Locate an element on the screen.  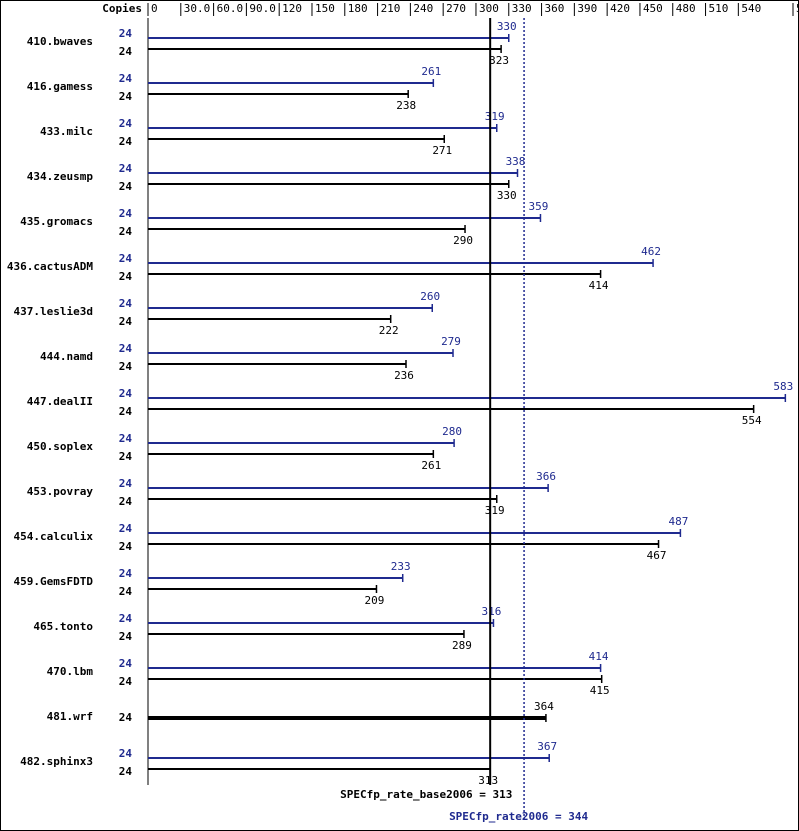
value-label: 359 is located at coordinates (539, 206).